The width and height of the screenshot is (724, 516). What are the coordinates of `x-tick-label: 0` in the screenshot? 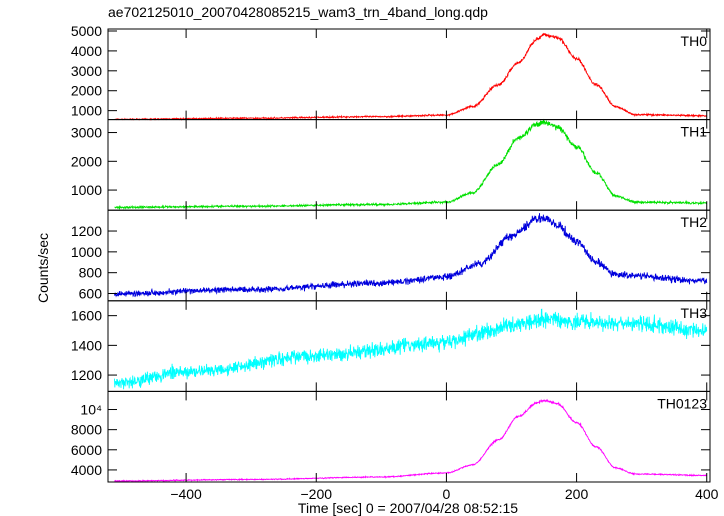 It's located at (447, 494).